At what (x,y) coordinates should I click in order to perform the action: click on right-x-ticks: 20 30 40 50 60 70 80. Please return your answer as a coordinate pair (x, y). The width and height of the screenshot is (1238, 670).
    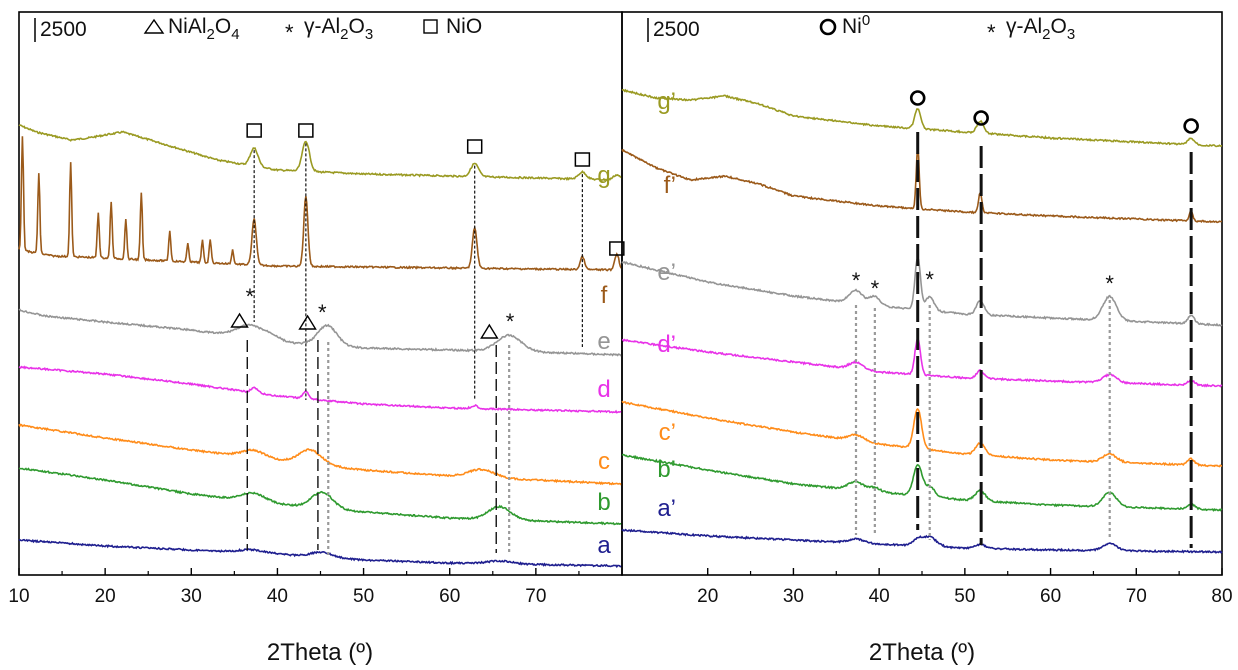
    Looking at the image, I should click on (965, 587).